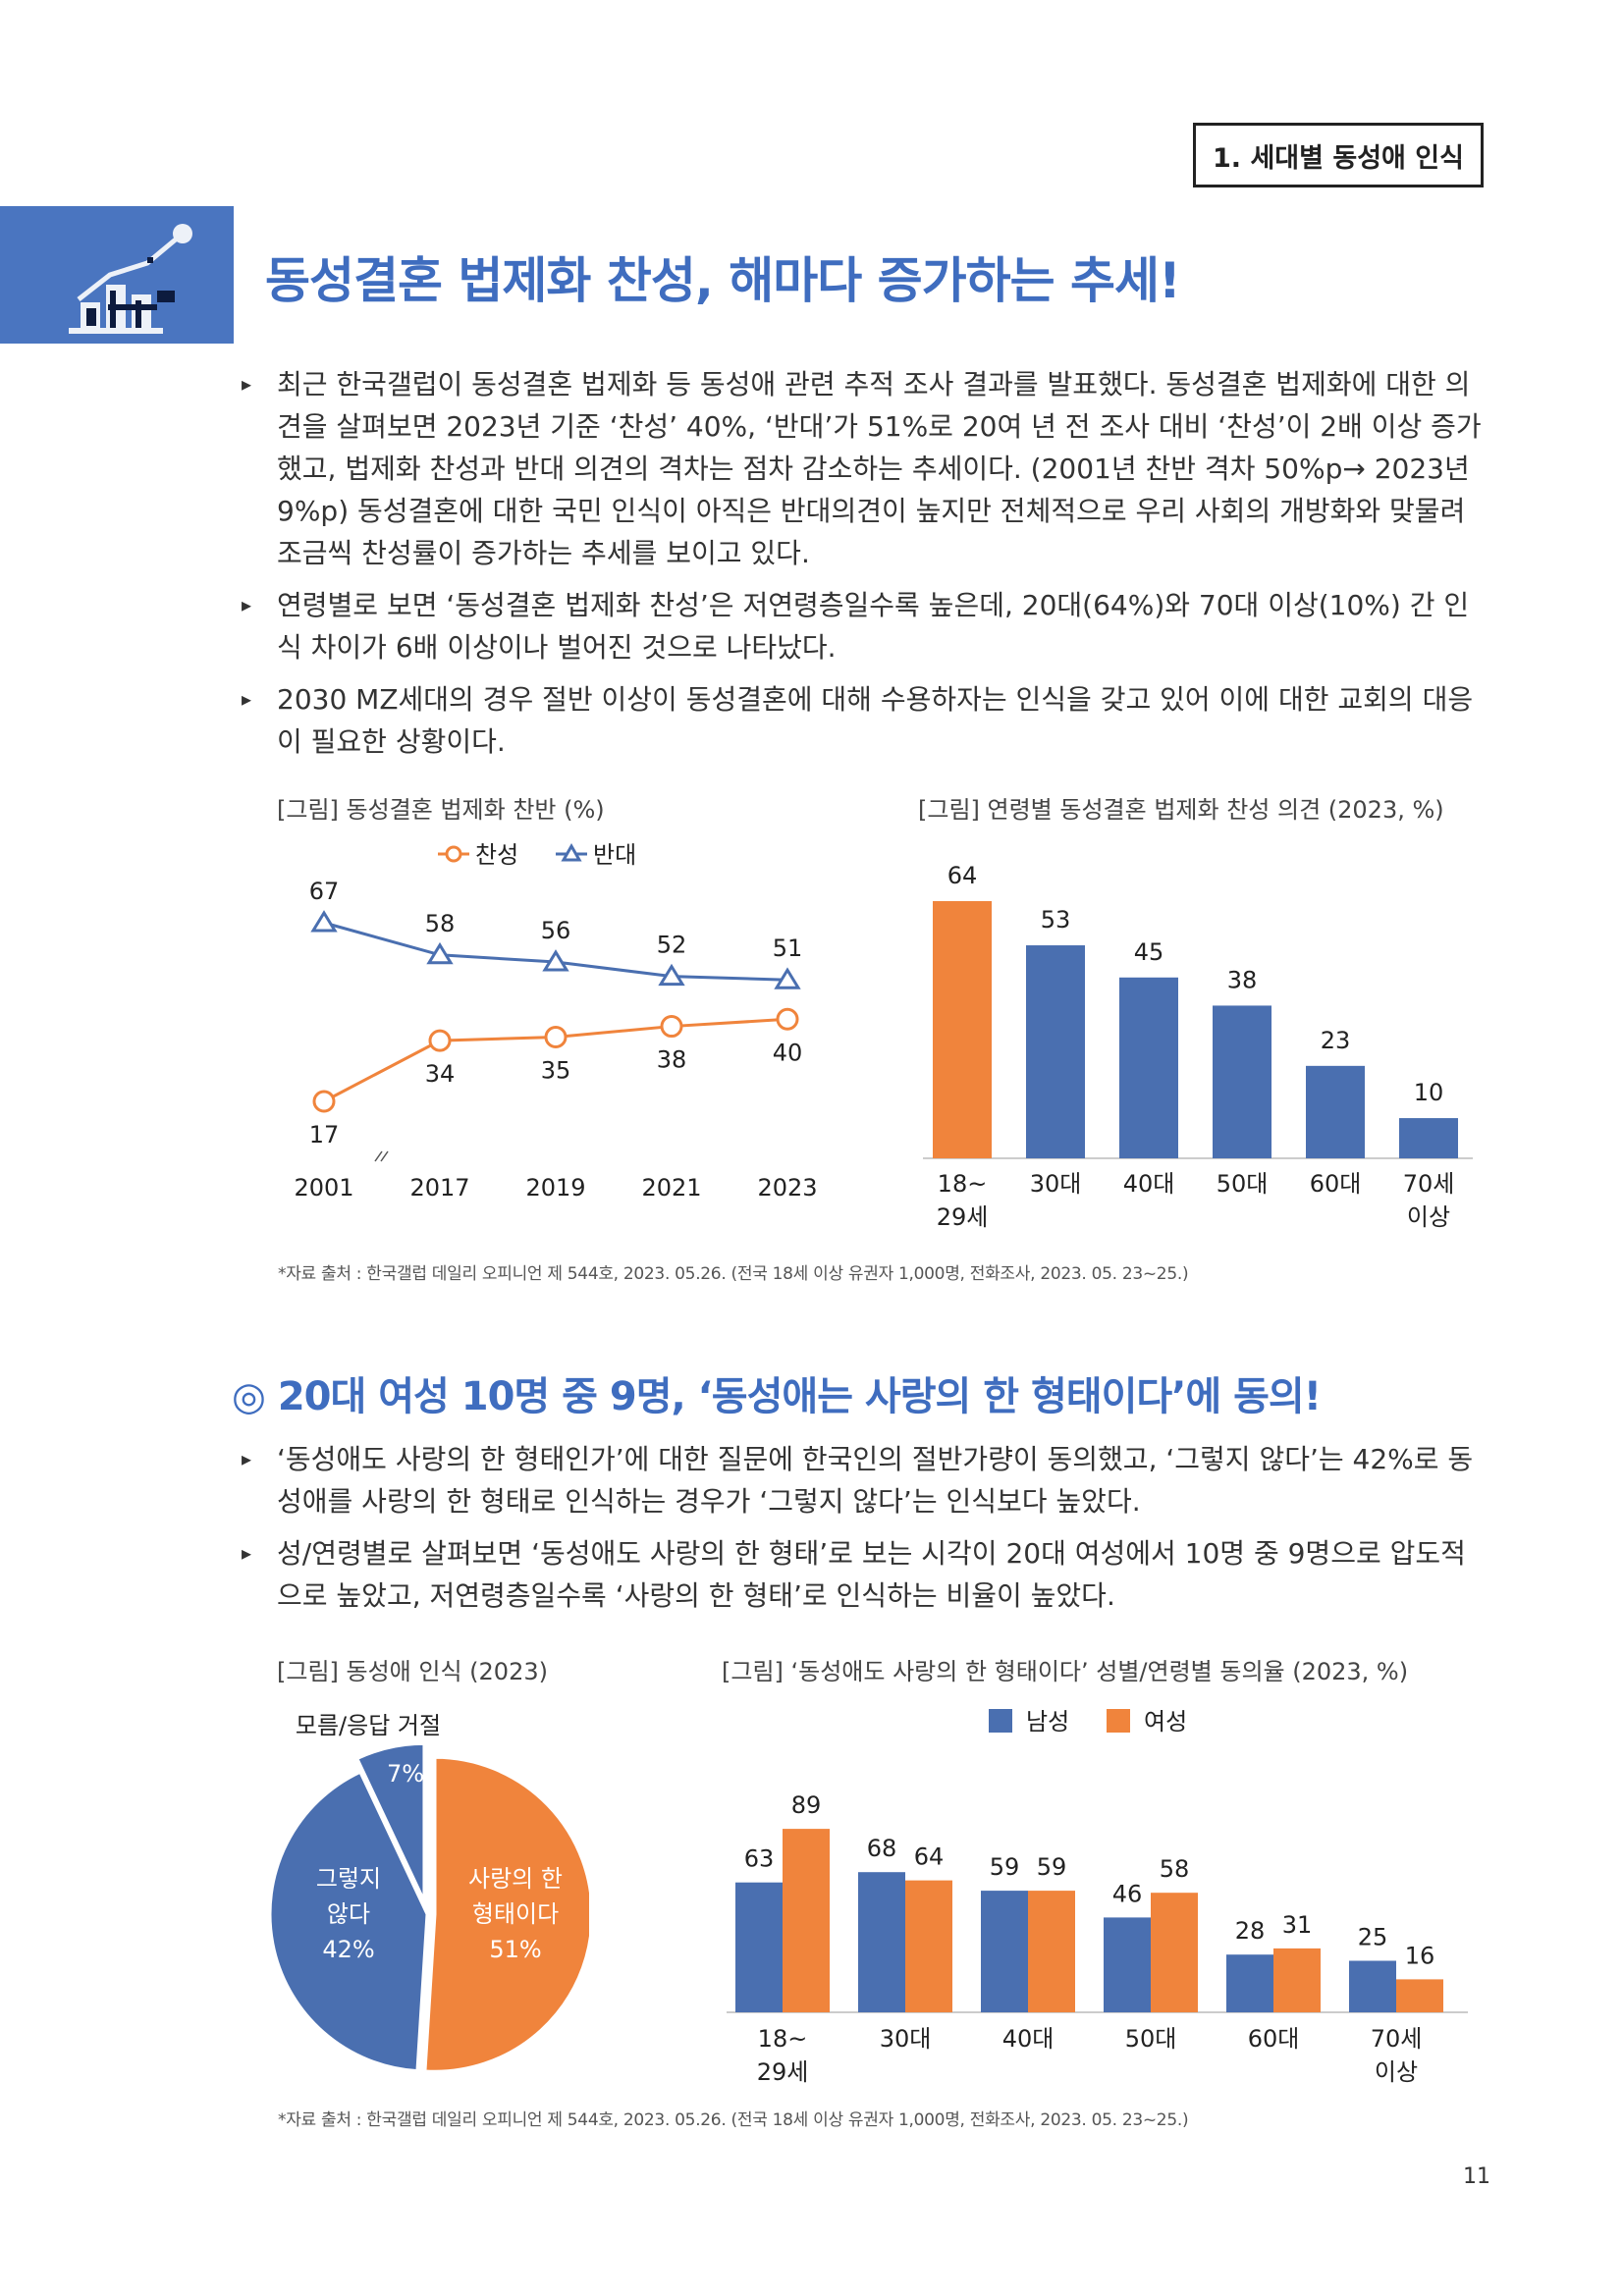 The image size is (1623, 2296). I want to click on chart3-caption: [그림] 동성애 인식 (2023), so click(413, 1671).